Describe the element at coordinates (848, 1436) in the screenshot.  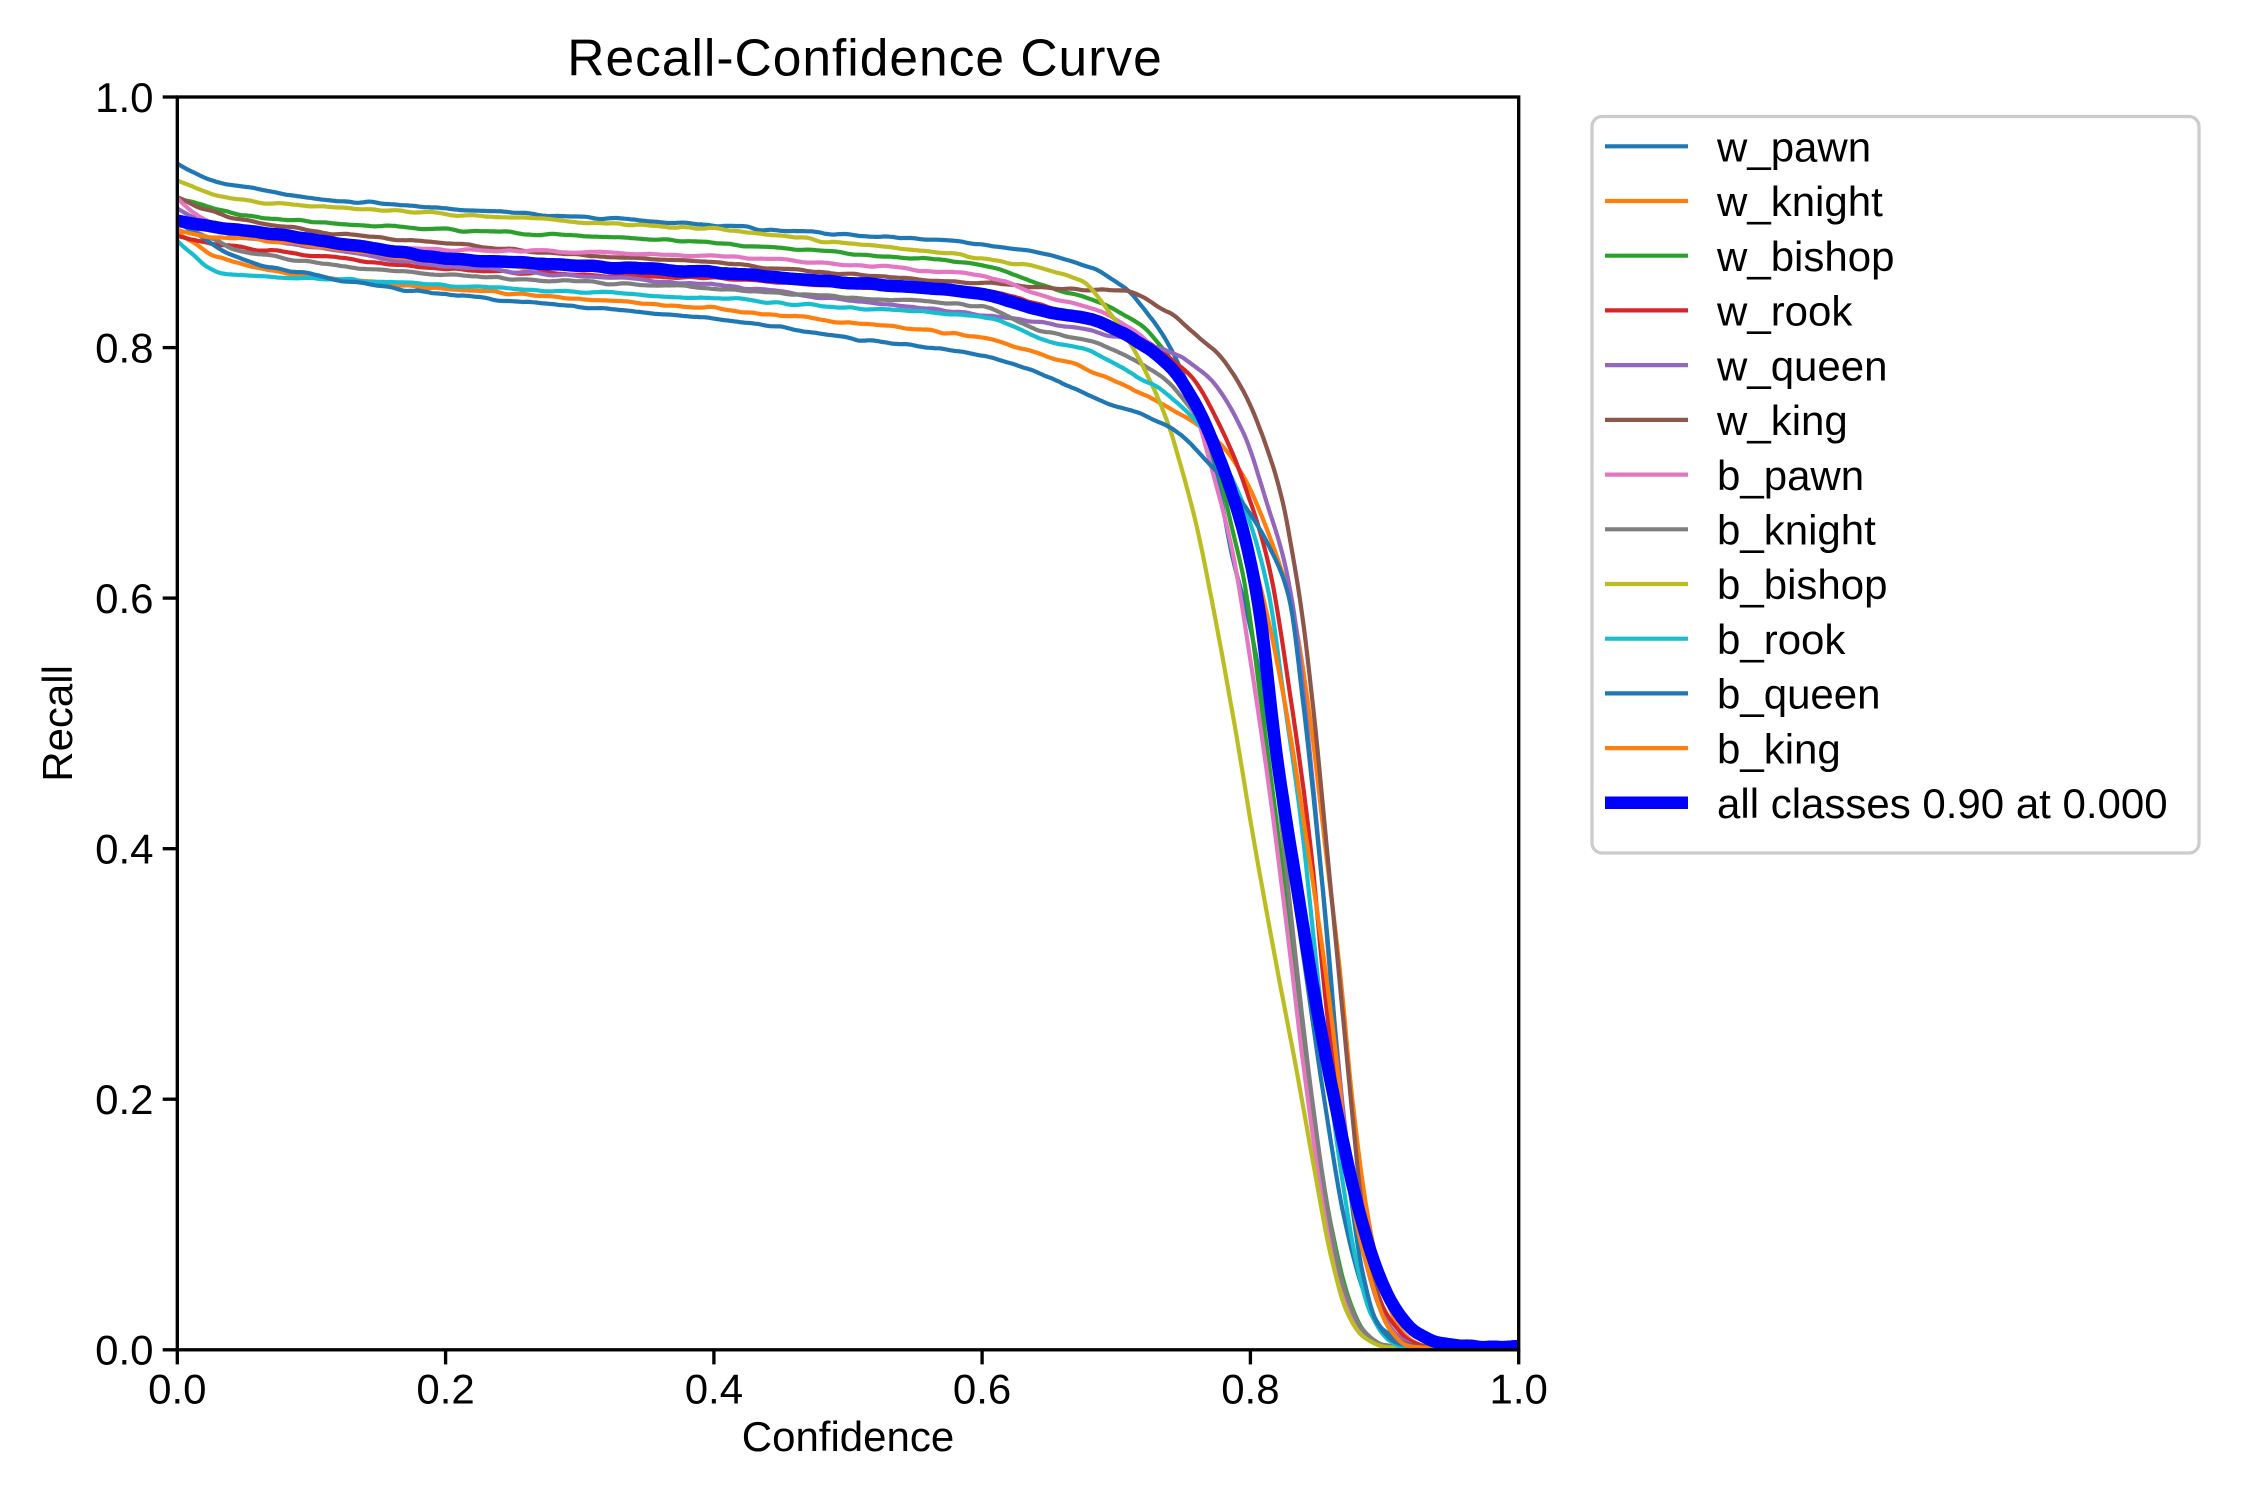
I see `svg-text: Confidence` at that location.